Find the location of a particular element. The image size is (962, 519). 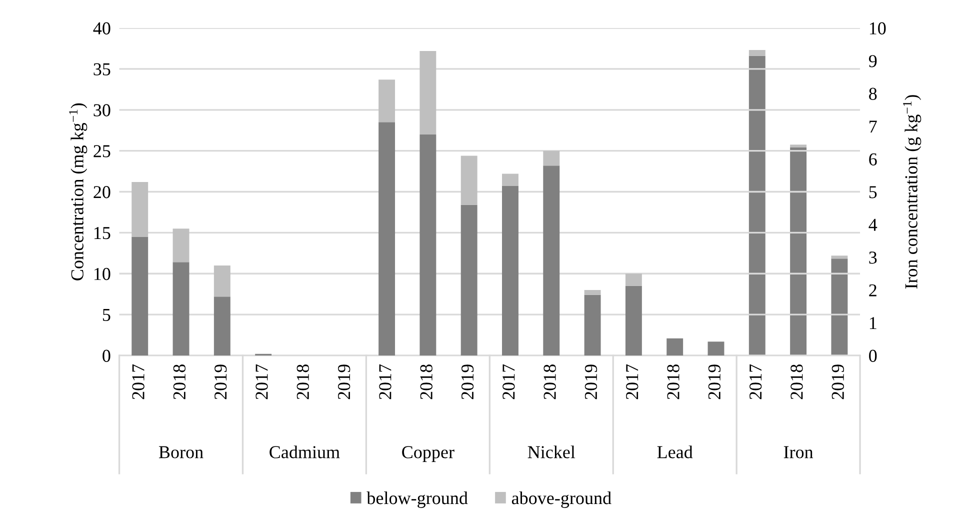

y-tick-label: 0 is located at coordinates (106, 356).